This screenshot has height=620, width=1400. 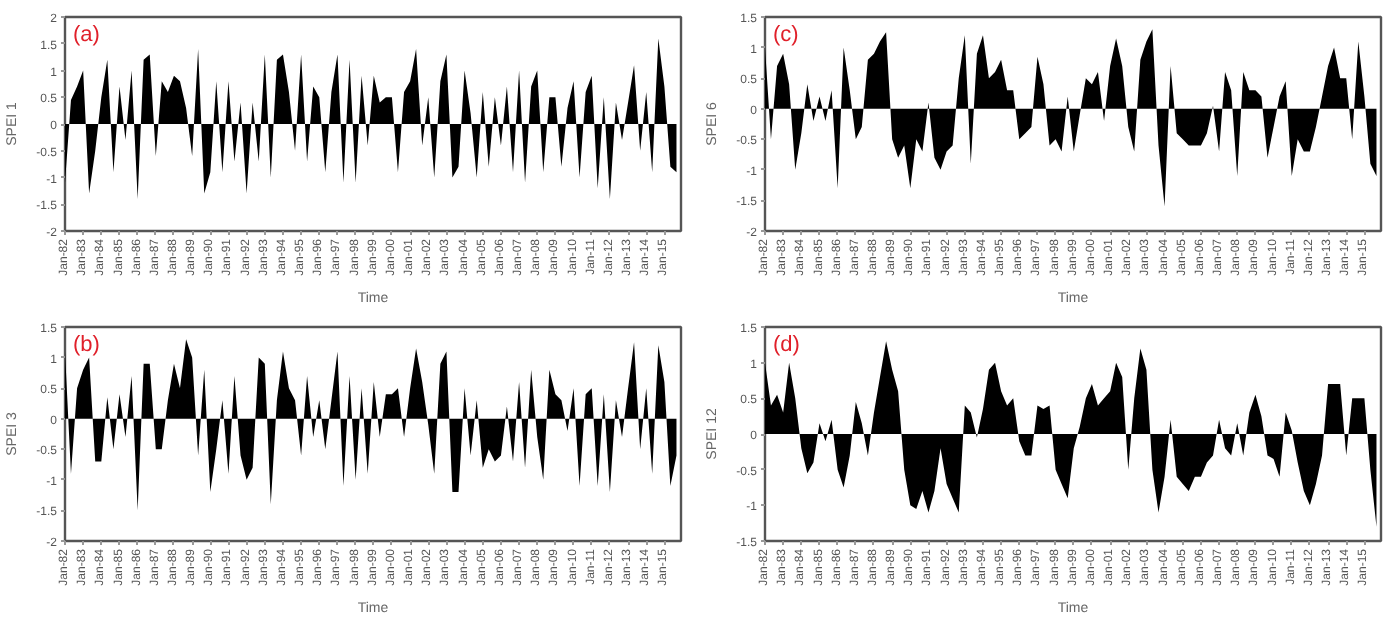 What do you see at coordinates (786, 345) in the screenshot?
I see `annotation: (d)` at bounding box center [786, 345].